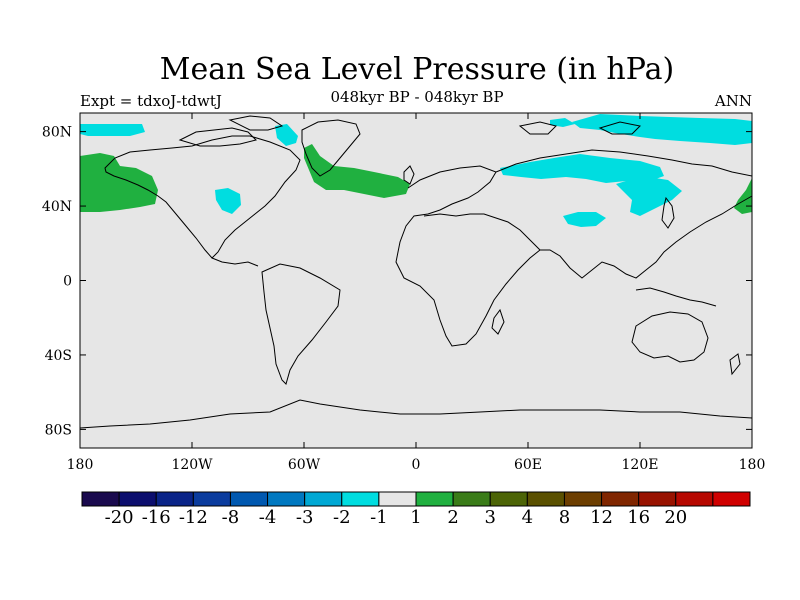 This screenshot has height=600, width=800. What do you see at coordinates (528, 465) in the screenshot?
I see `lon-tick-label: 60E` at bounding box center [528, 465].